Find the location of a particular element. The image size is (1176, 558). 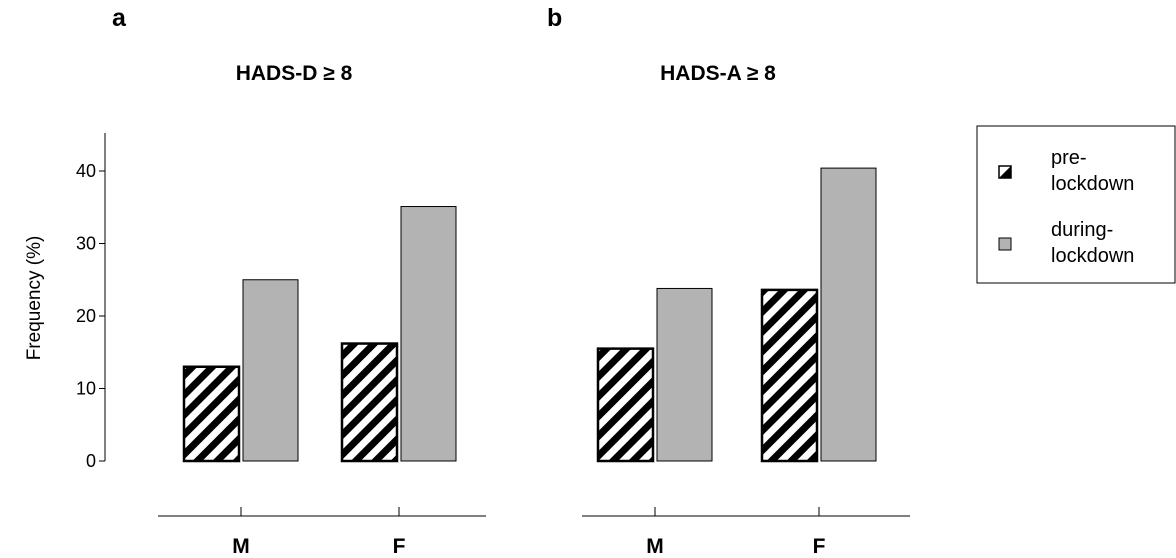

bar-b-m-during-lockdown is located at coordinates (684, 374).